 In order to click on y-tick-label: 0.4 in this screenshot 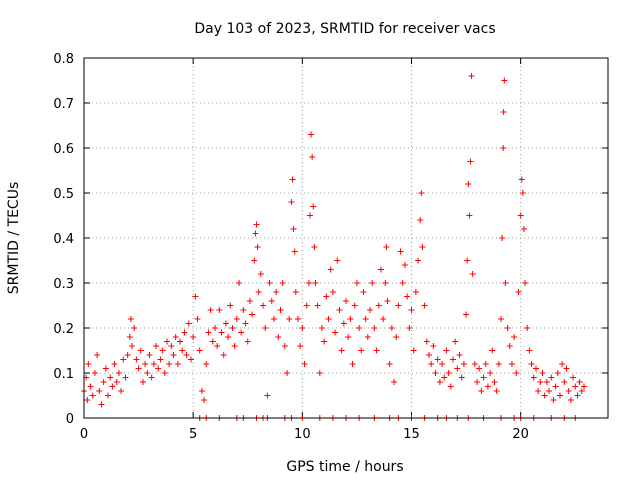, I will do `click(63, 239)`.